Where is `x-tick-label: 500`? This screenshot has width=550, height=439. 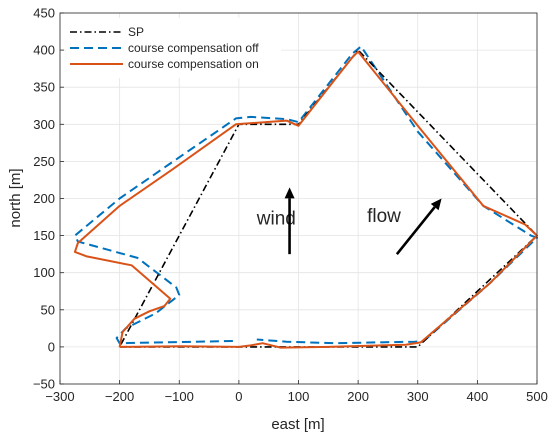 x-tick-label: 500 is located at coordinates (537, 396).